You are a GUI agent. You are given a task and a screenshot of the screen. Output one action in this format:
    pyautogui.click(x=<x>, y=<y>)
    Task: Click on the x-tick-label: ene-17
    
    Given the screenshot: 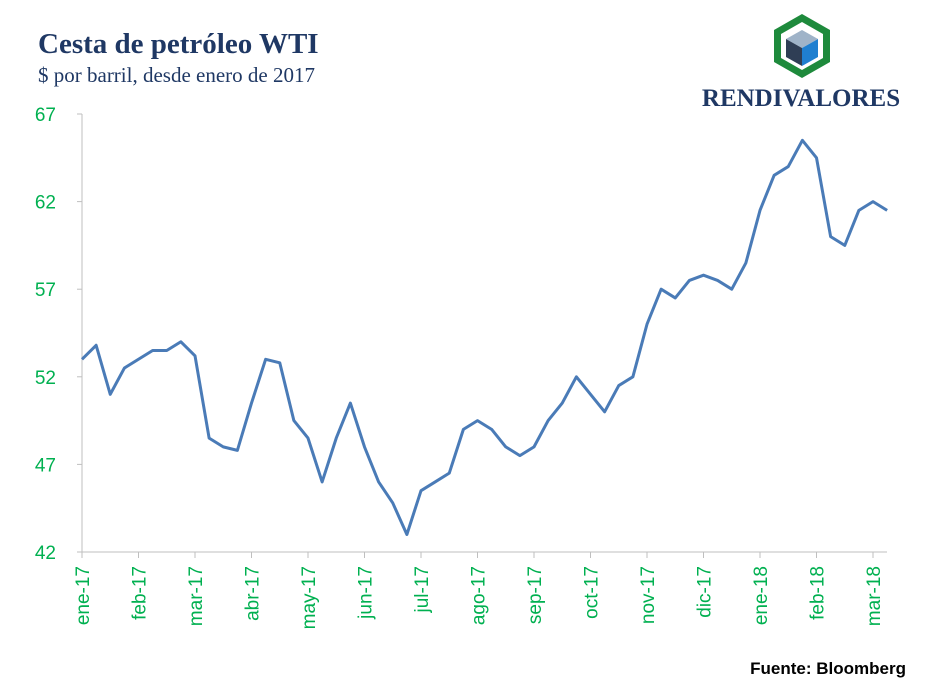 What is the action you would take?
    pyautogui.click(x=83, y=595)
    